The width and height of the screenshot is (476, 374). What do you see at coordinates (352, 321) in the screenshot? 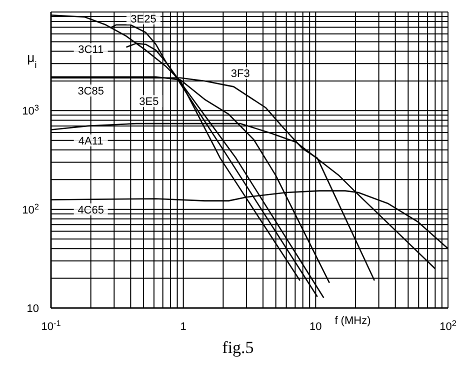
I see `x-axis-title: f (MHz)` at bounding box center [352, 321].